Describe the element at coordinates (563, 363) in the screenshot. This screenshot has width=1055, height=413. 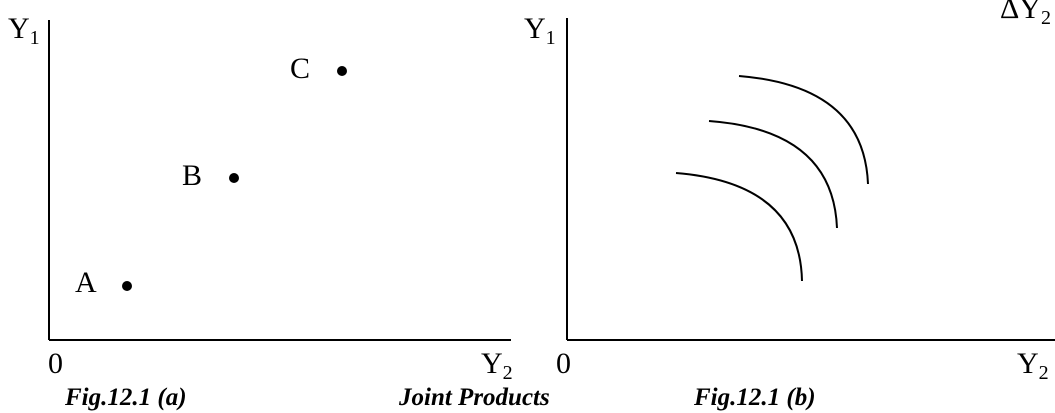
I see `panel-b-origin-label: 0` at that location.